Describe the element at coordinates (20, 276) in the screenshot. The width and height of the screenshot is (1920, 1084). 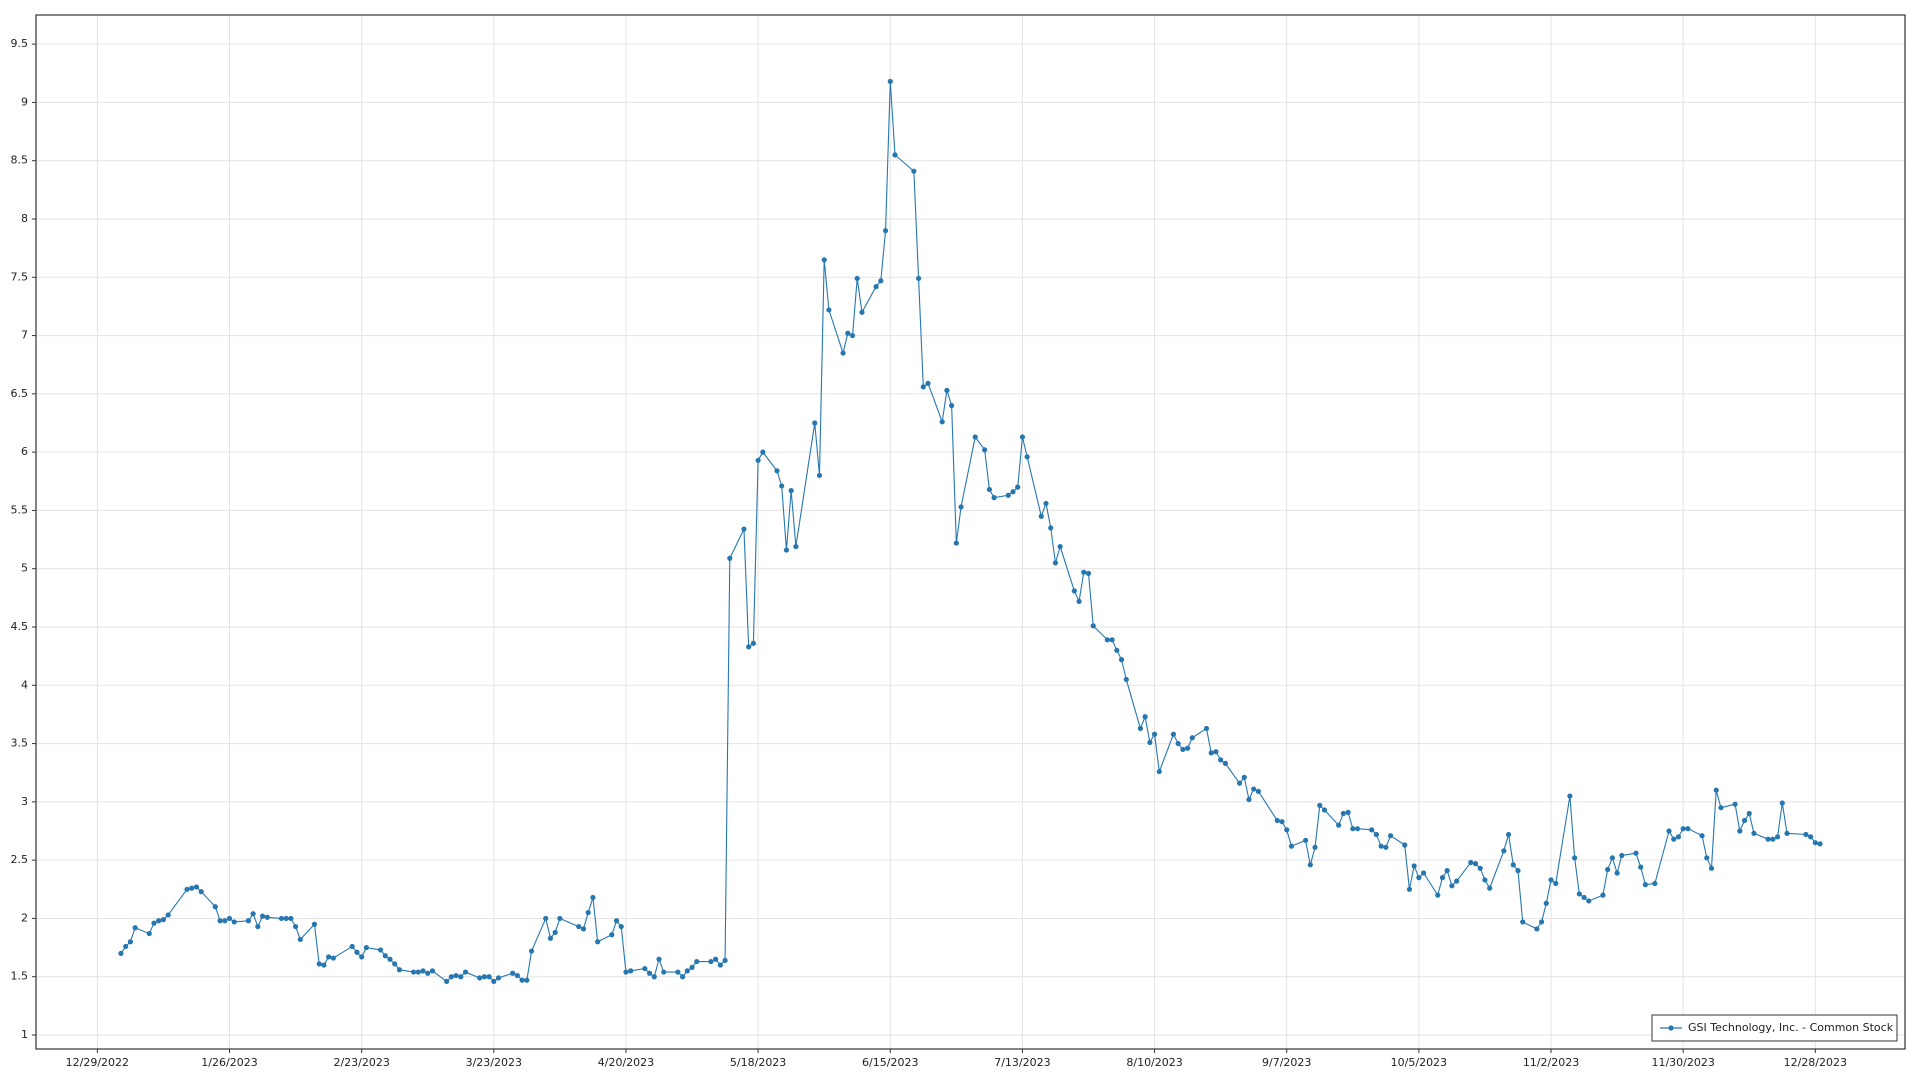
I see `y-tick-label: 7.5` at that location.